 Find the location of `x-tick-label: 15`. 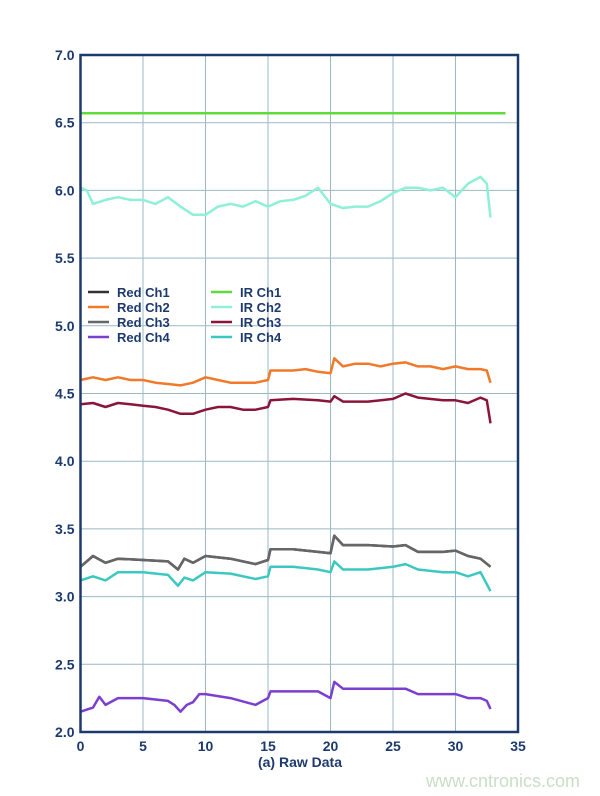

x-tick-label: 15 is located at coordinates (268, 746).